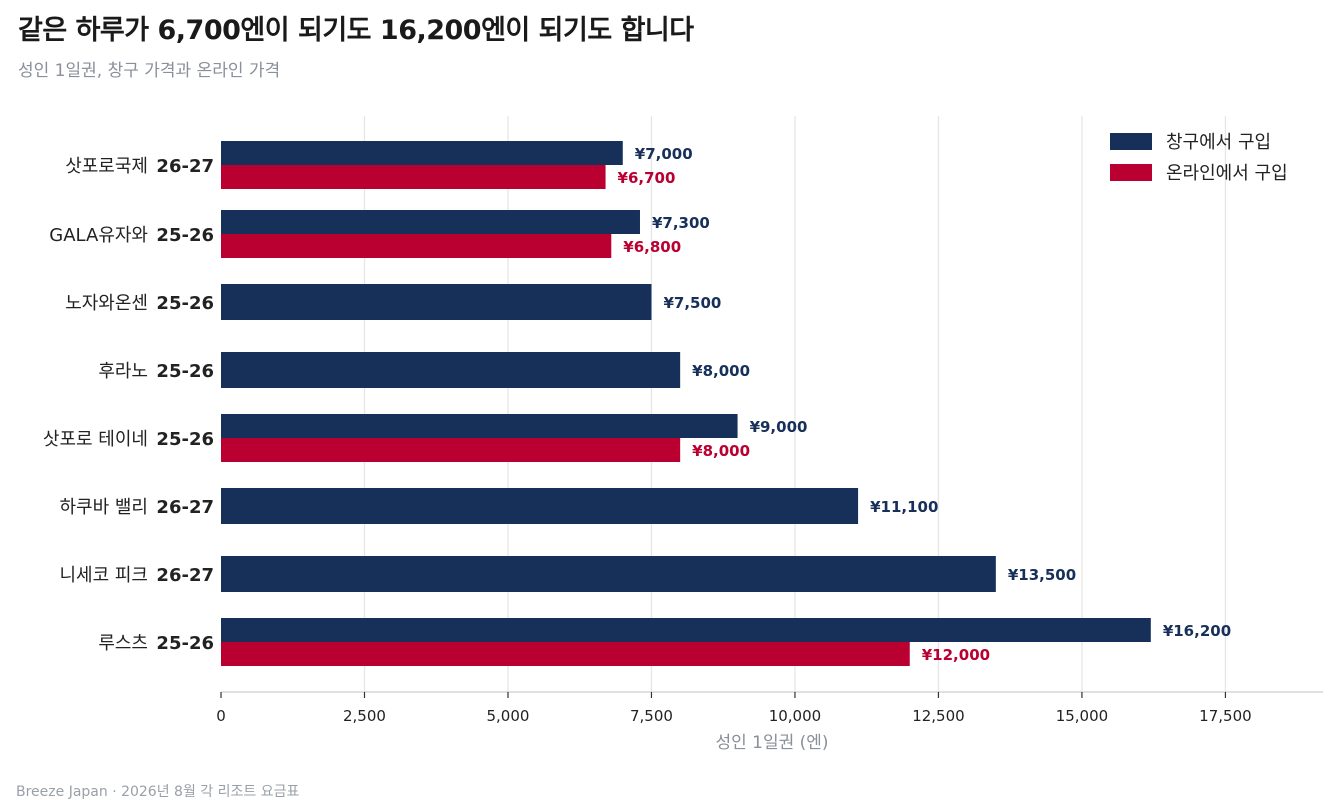 This screenshot has height=812, width=1344. Describe the element at coordinates (106, 166) in the screenshot. I see `resort-name-label: 삿포로국제` at that location.